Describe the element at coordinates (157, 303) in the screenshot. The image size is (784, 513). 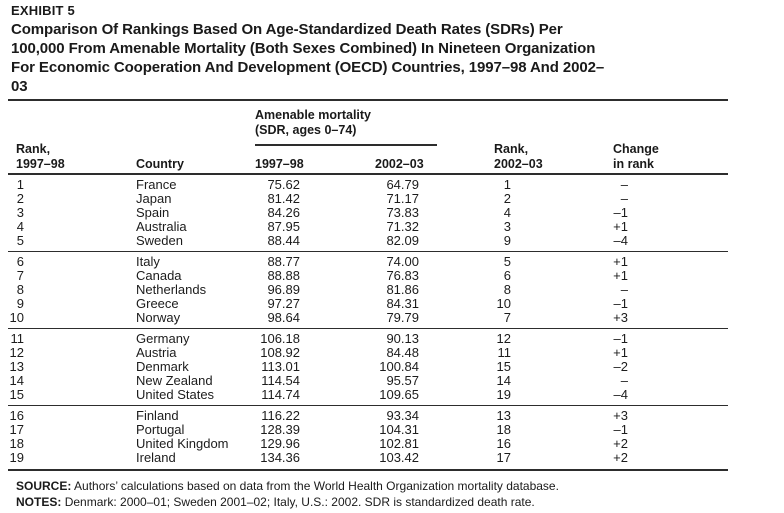
I see `cell-country: Greece` at that location.